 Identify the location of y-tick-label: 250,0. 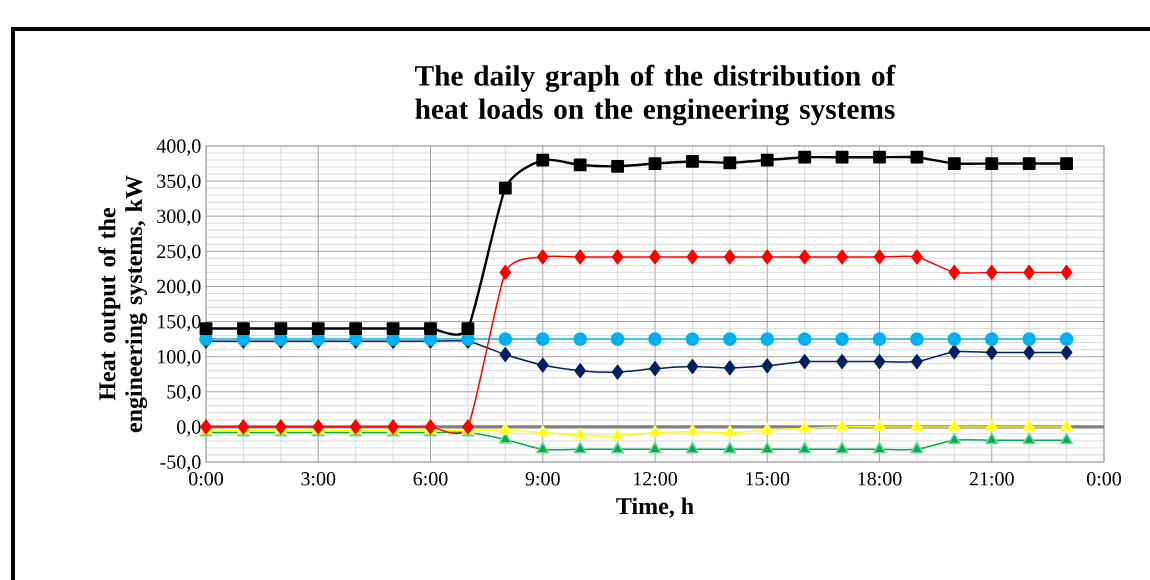
(179, 253).